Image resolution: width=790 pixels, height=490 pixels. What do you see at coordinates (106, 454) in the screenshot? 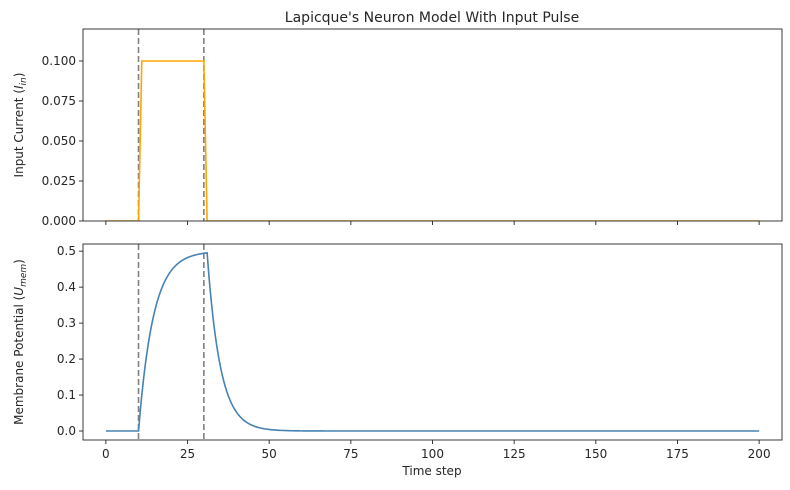
I see `potential-xtick-label-0: 0` at bounding box center [106, 454].